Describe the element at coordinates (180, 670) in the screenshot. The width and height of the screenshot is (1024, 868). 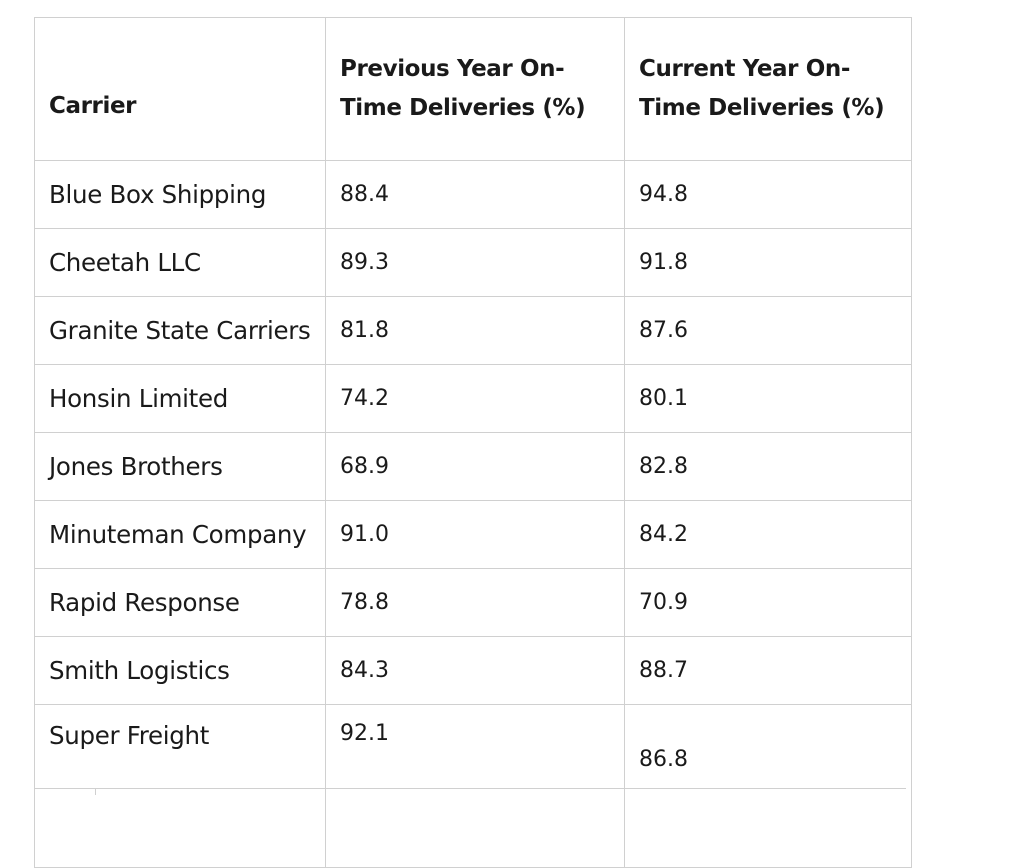
I see `carrier-cell: Smith Logistics` at that location.